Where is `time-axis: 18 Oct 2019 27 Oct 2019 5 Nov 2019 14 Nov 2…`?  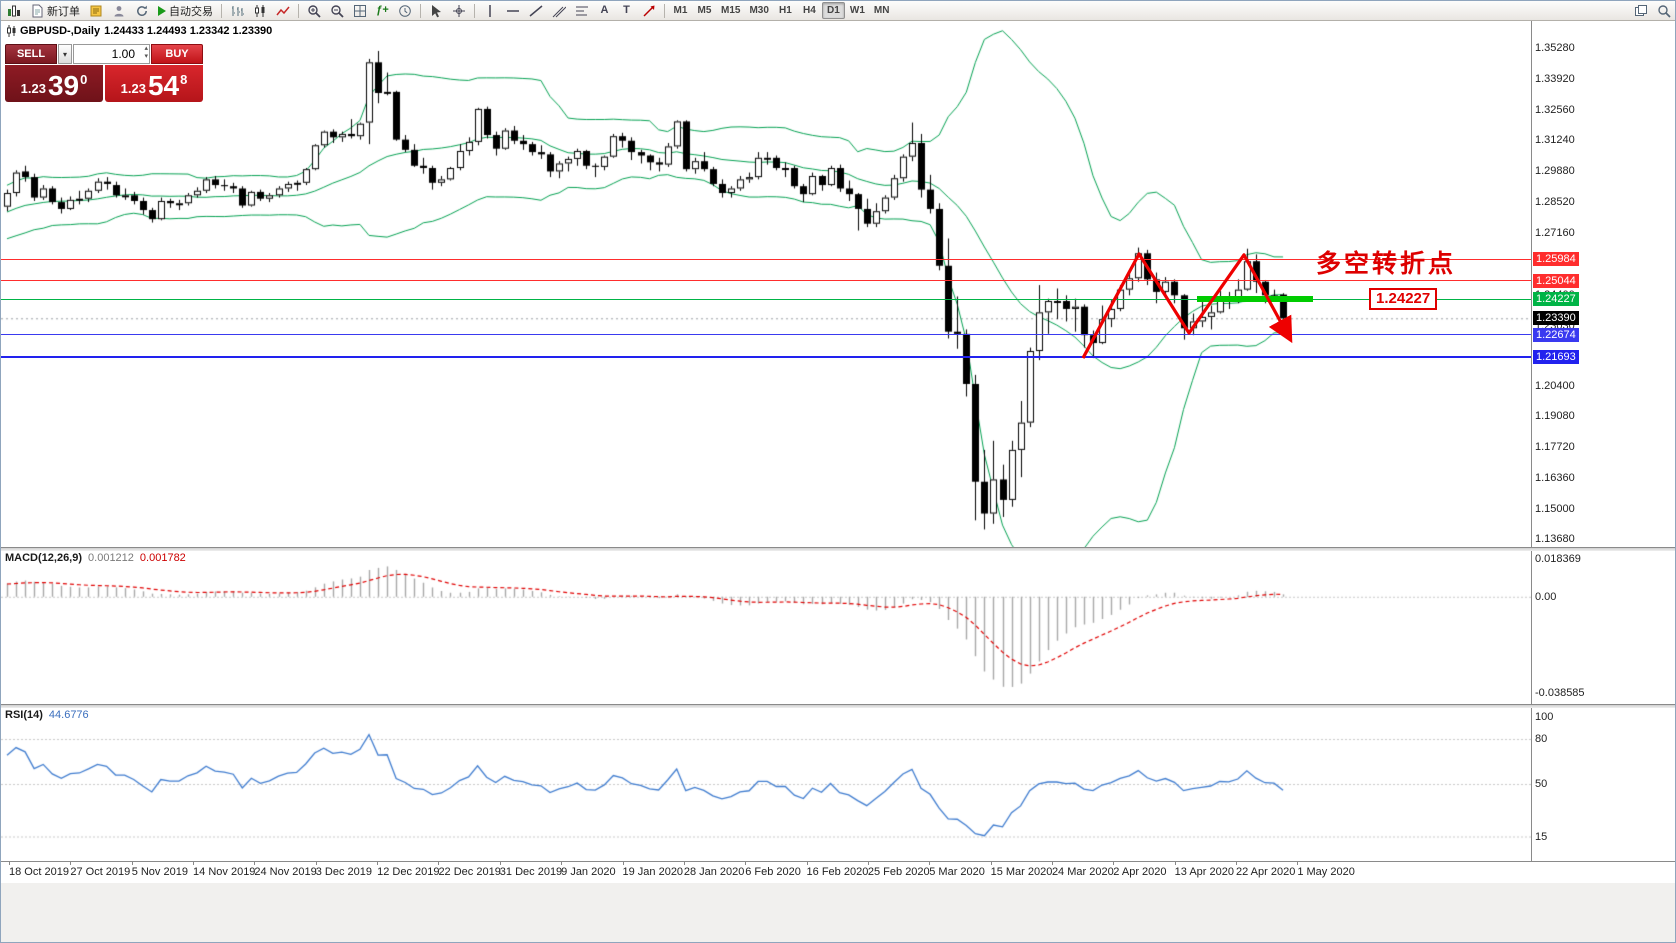 time-axis: 18 Oct 2019 27 Oct 2019 5 Nov 2019 14 Nov 2… is located at coordinates (838, 872).